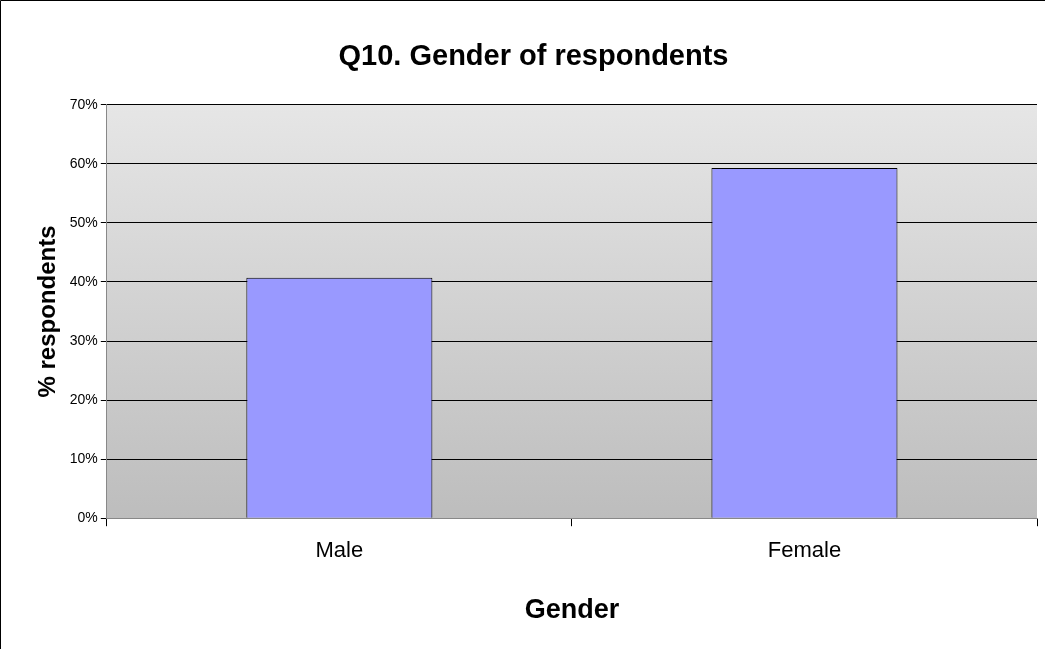 The height and width of the screenshot is (649, 1045). Describe the element at coordinates (572, 609) in the screenshot. I see `x-axis-title: Gender` at that location.